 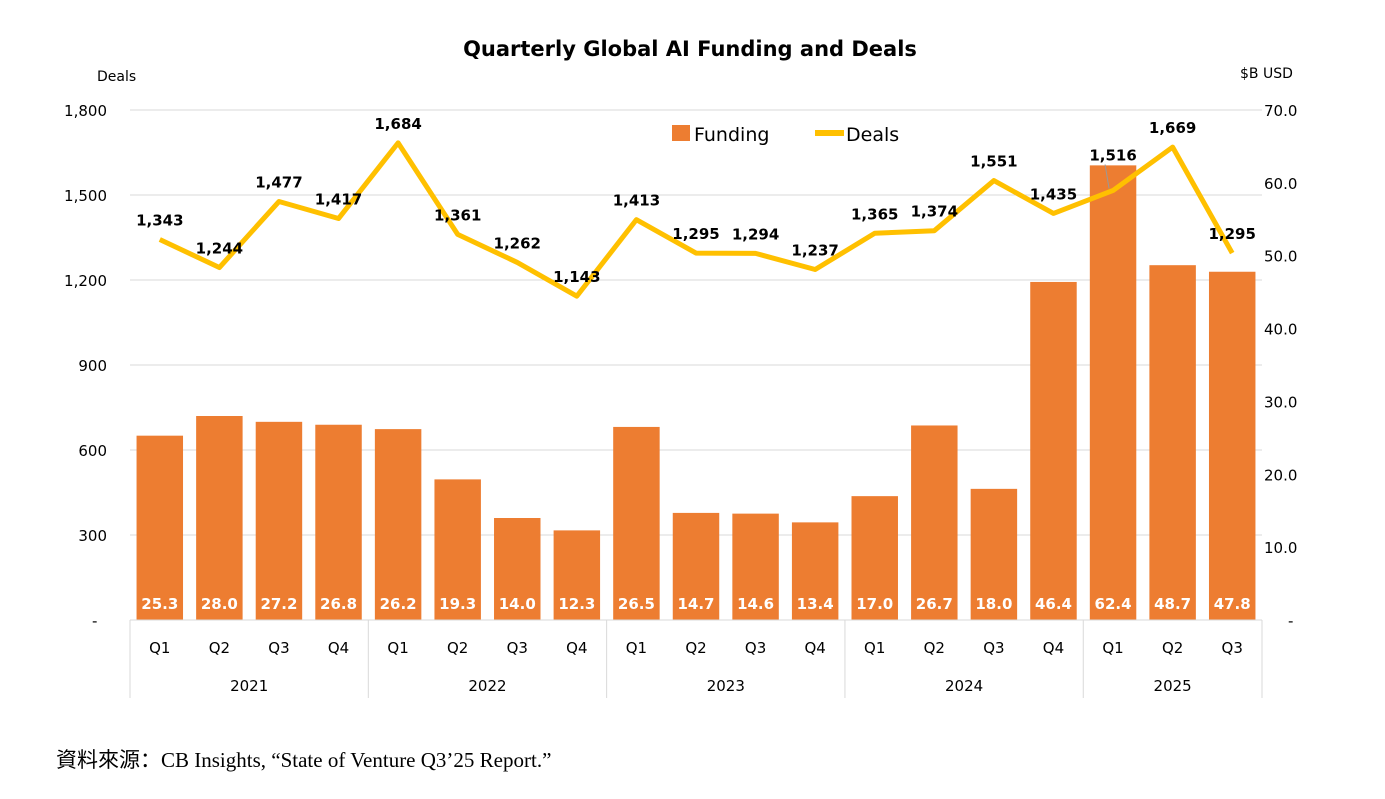 What do you see at coordinates (814, 251) in the screenshot?
I see `deals-data-label: 1,237` at bounding box center [814, 251].